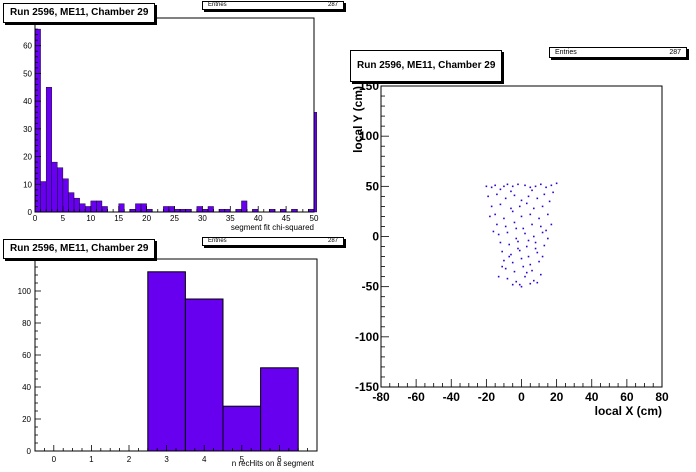  Describe the element at coordinates (25, 291) in the screenshot. I see `y-tick-label: 100` at that location.